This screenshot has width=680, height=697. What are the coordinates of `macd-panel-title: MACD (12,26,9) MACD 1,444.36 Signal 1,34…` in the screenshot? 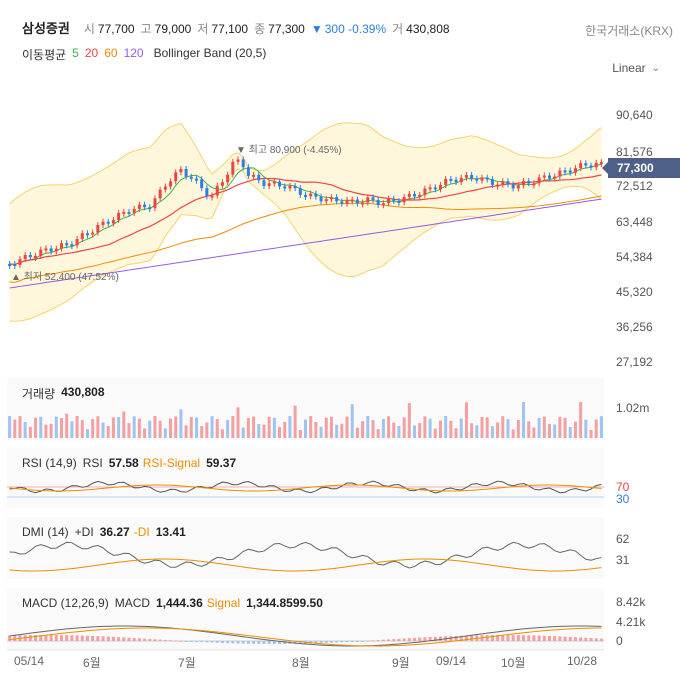 It's located at (172, 603).